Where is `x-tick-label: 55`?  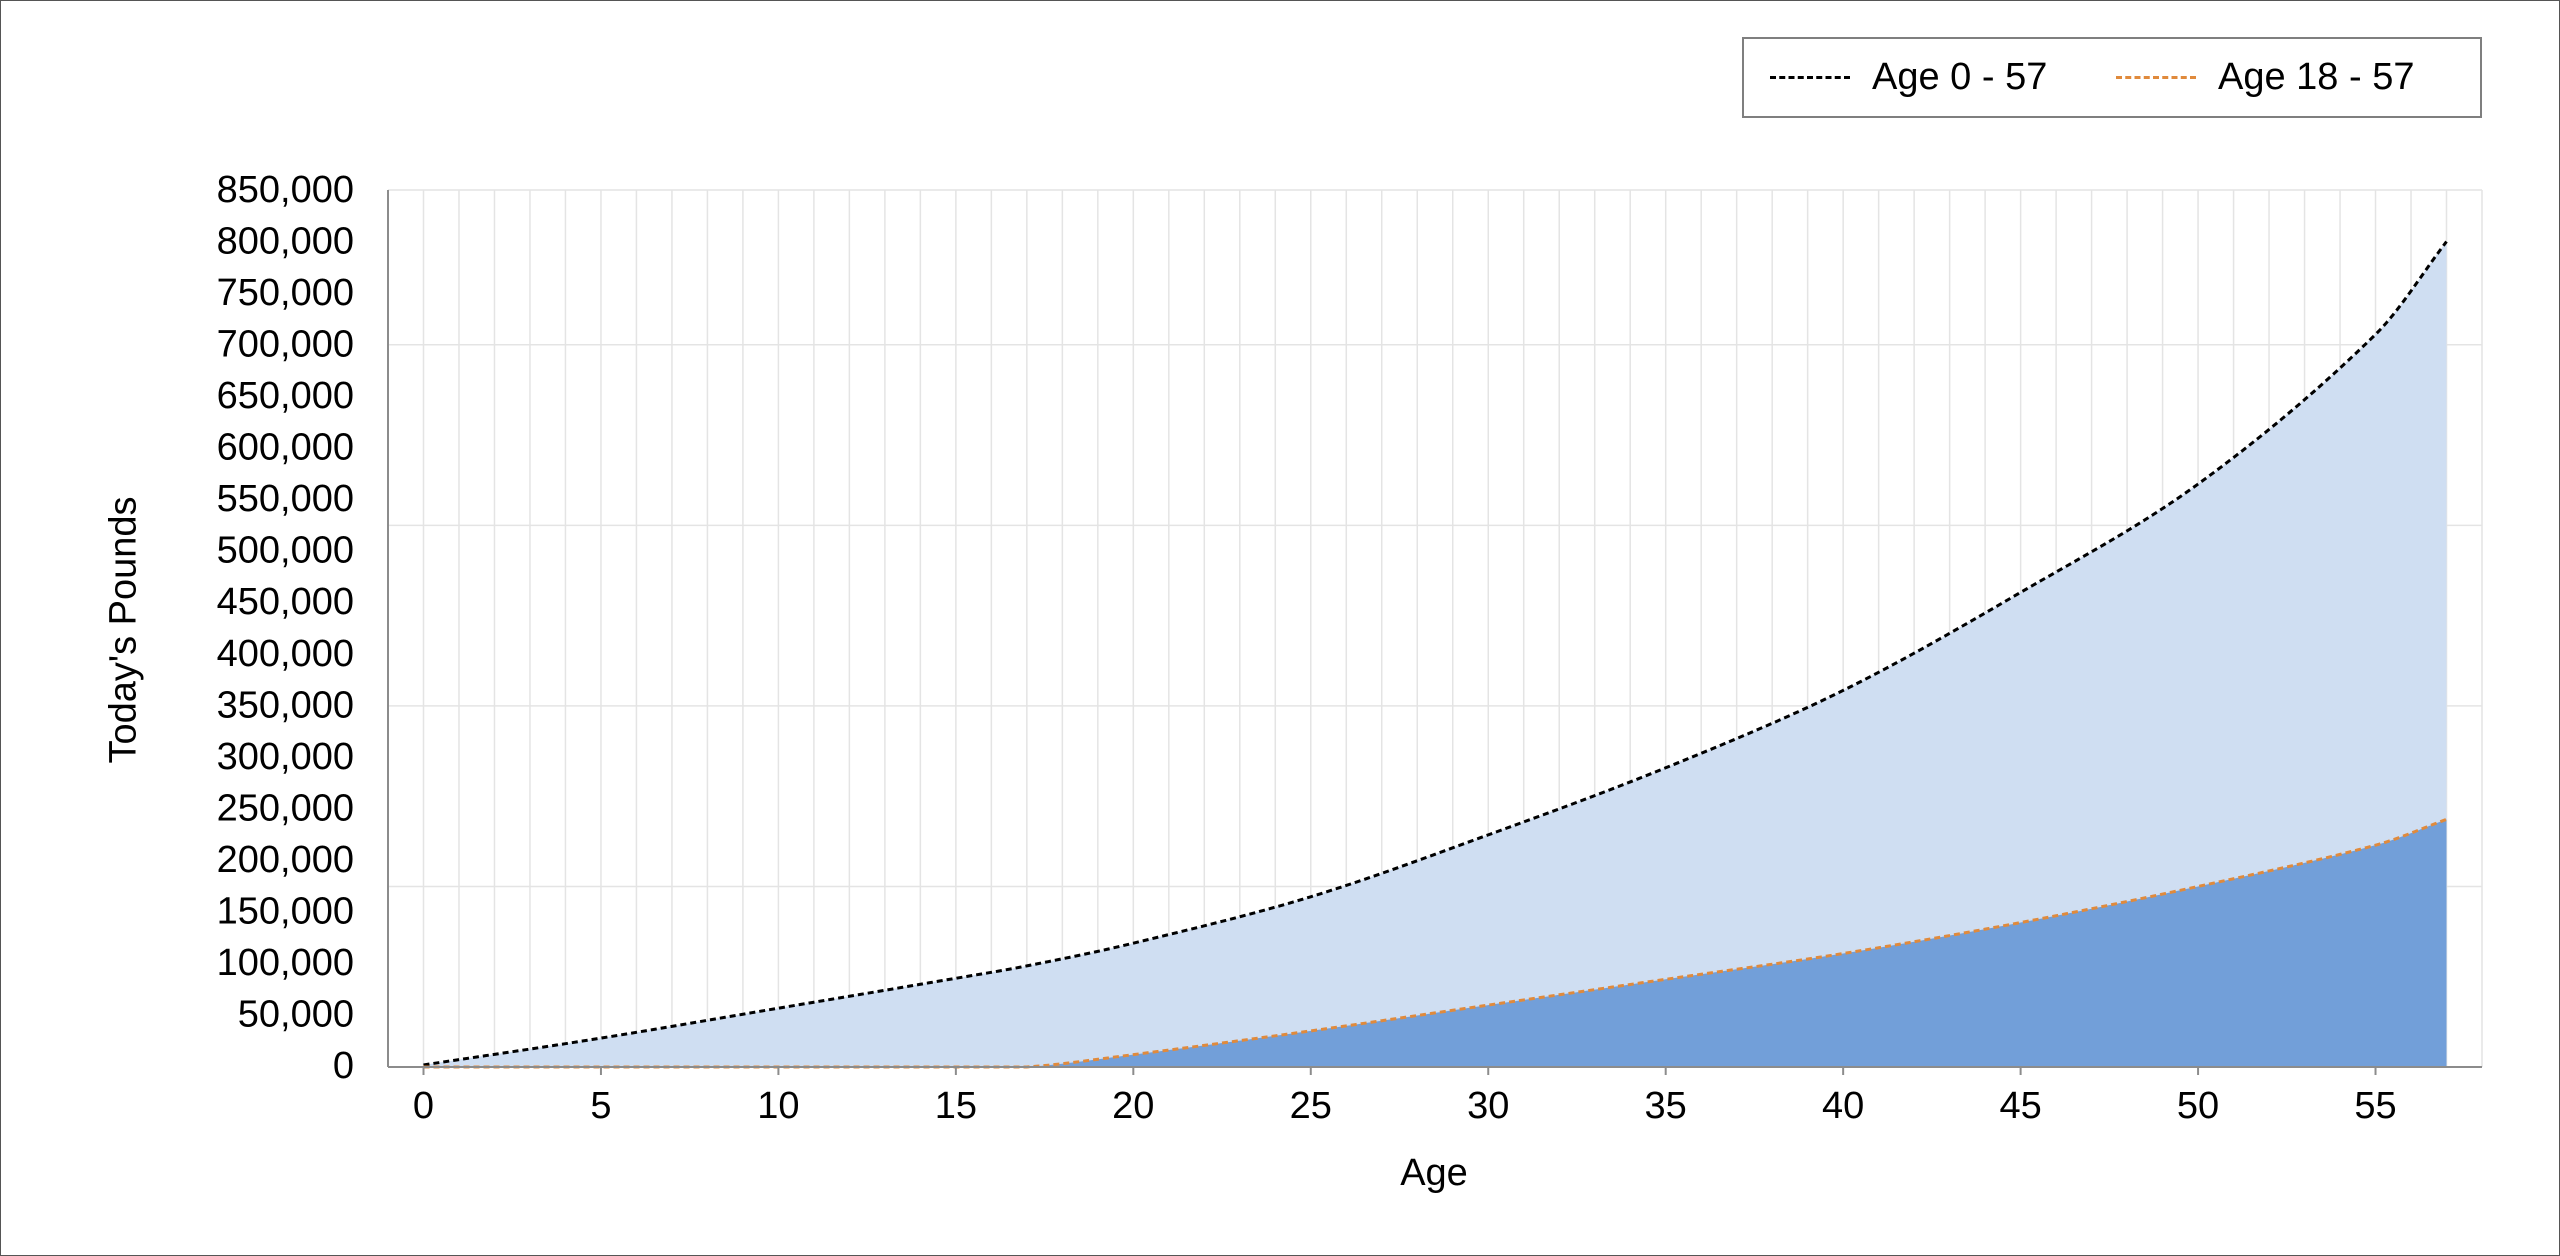 x-tick-label: 55 is located at coordinates (2375, 1106).